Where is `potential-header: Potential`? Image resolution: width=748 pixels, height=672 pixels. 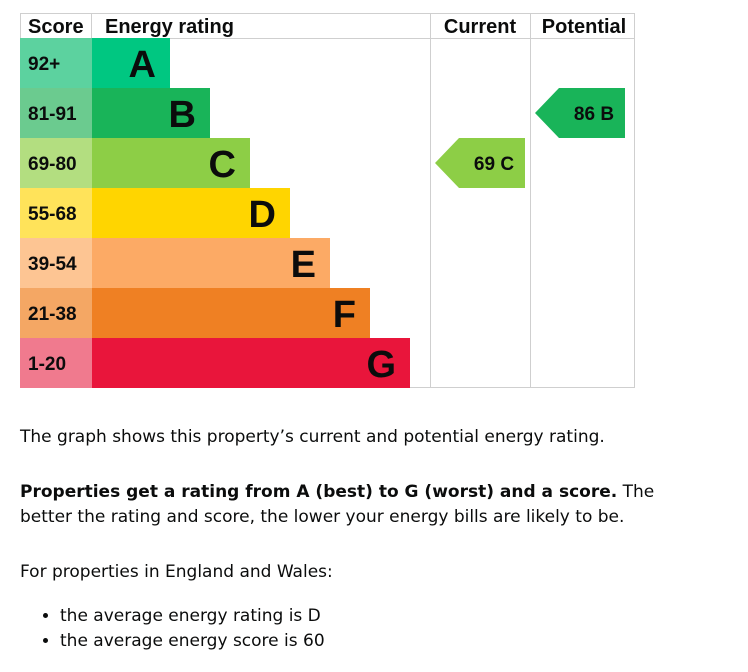
potential-header: Potential is located at coordinates (584, 27).